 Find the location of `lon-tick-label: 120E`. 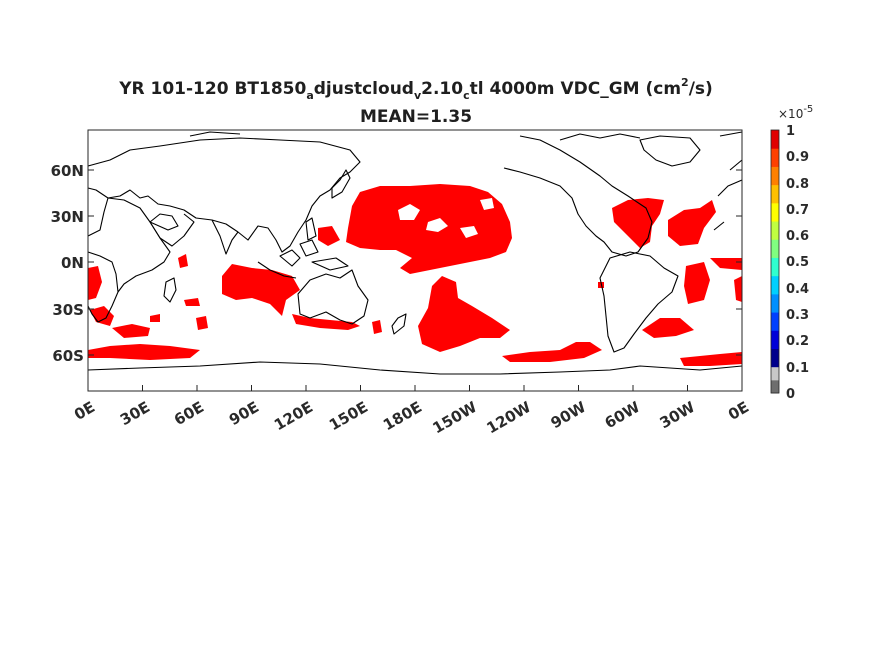

lon-tick-label: 120E is located at coordinates (293, 416).